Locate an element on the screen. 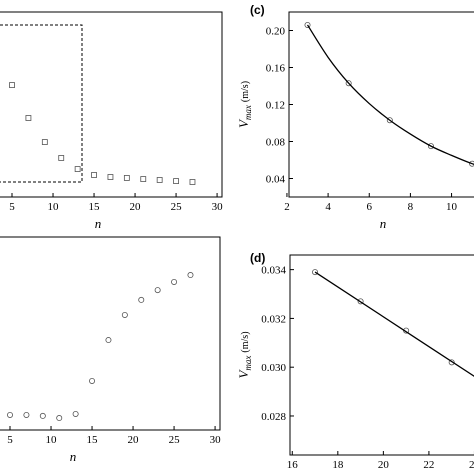  y-tick-label: 0.08 is located at coordinates (276, 143).